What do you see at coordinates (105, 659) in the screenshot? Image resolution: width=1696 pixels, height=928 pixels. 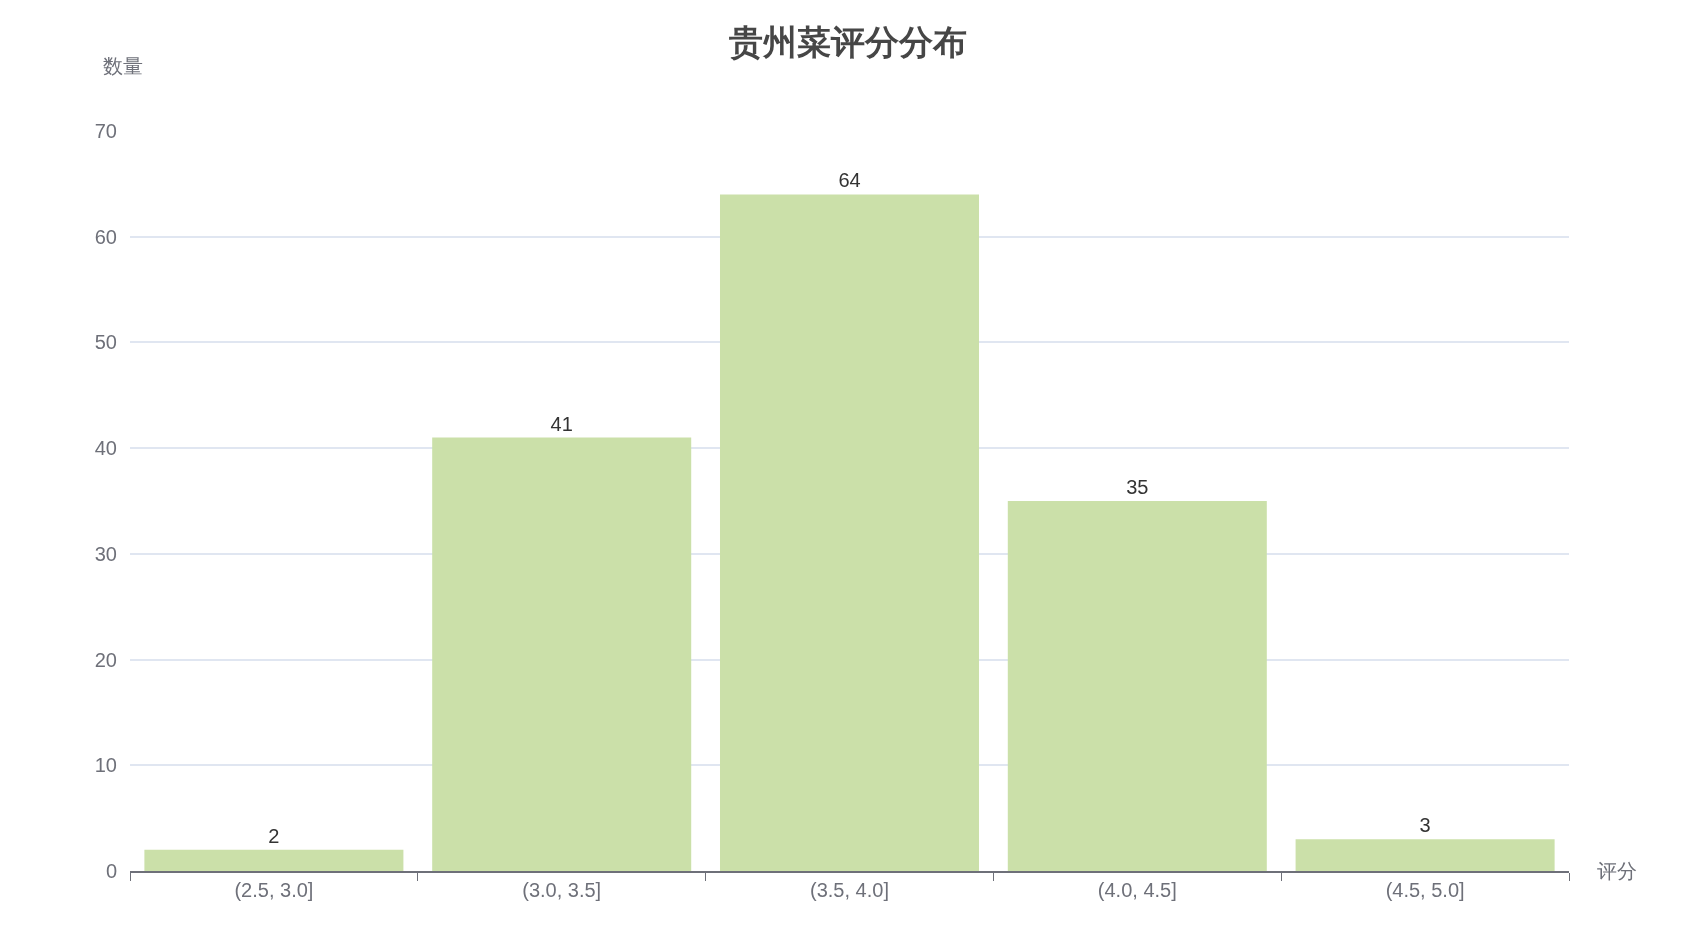 I see `y-tick-label: 20` at bounding box center [105, 659].